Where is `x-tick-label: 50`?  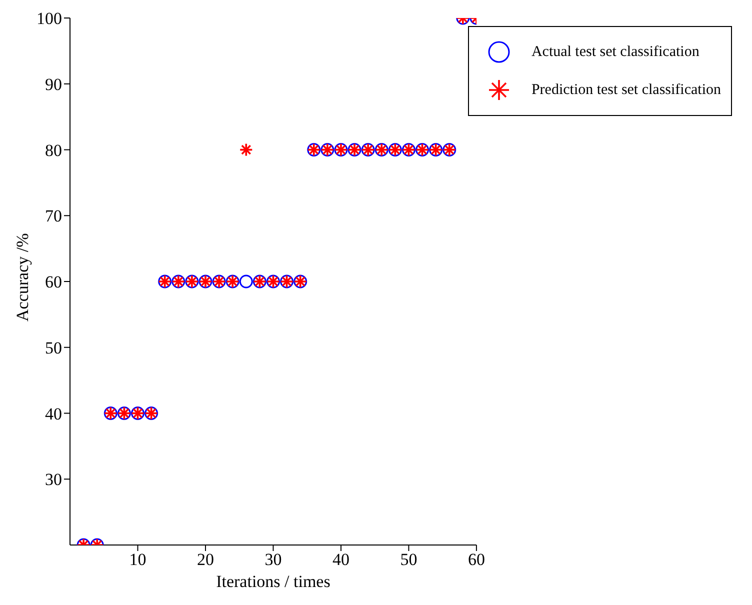
x-tick-label: 50 is located at coordinates (409, 560).